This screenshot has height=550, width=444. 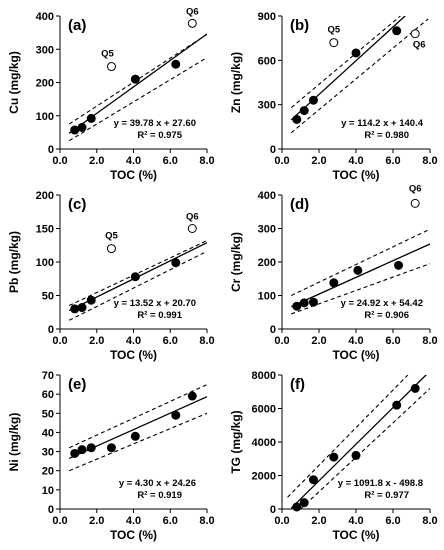 What do you see at coordinates (45, 230) in the screenshot?
I see `pb-y-tick-label-150: 150` at bounding box center [45, 230].